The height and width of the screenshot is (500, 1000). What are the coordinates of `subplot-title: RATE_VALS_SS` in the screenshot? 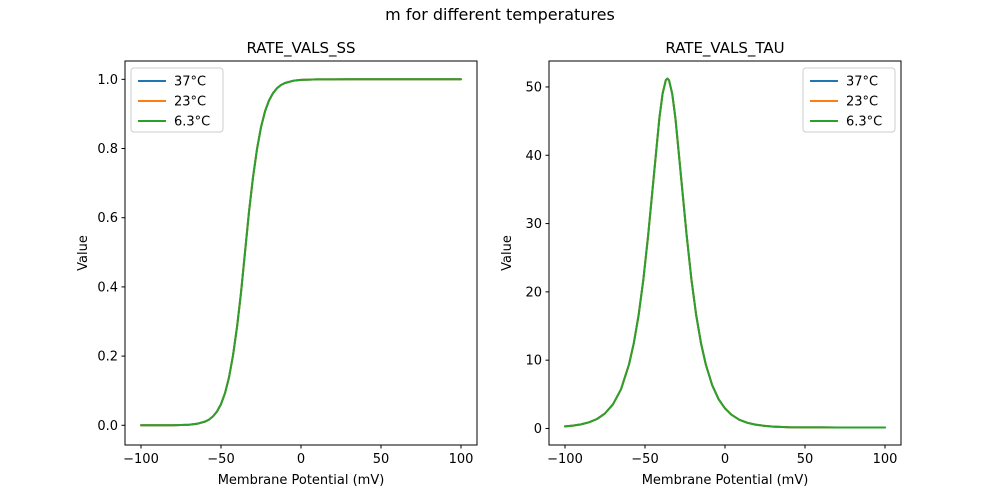 It's located at (300, 48).